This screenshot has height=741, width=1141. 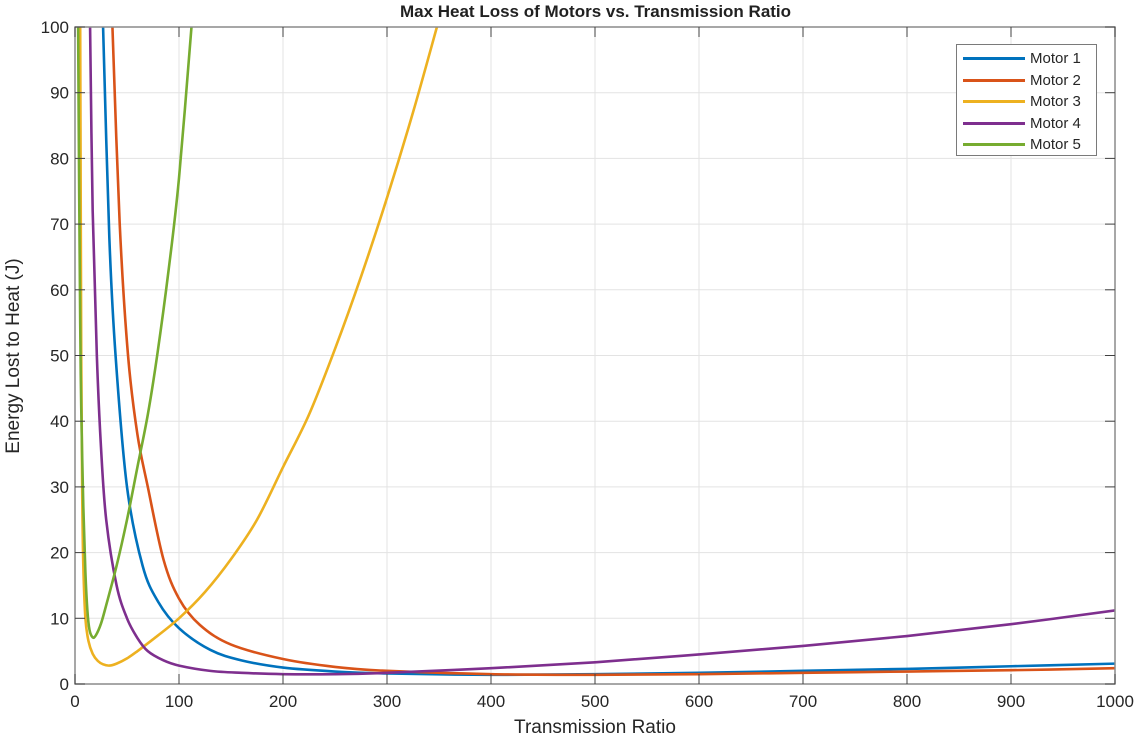 I want to click on x-tick-label: 900, so click(x=1011, y=701).